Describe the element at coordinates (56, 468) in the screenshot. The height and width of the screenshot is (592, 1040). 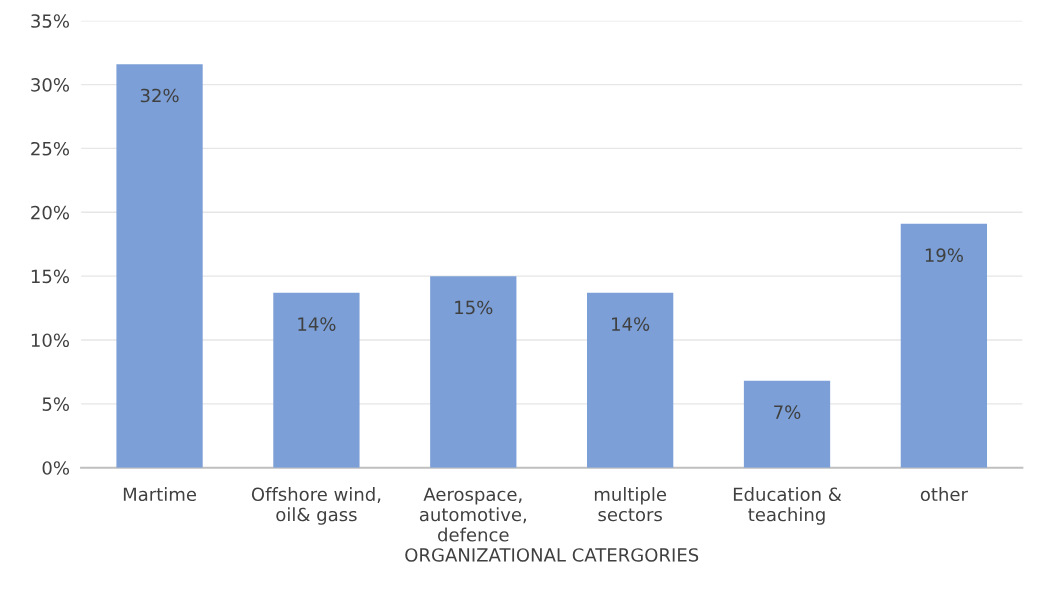
I see `y-tick-label: 0%` at that location.